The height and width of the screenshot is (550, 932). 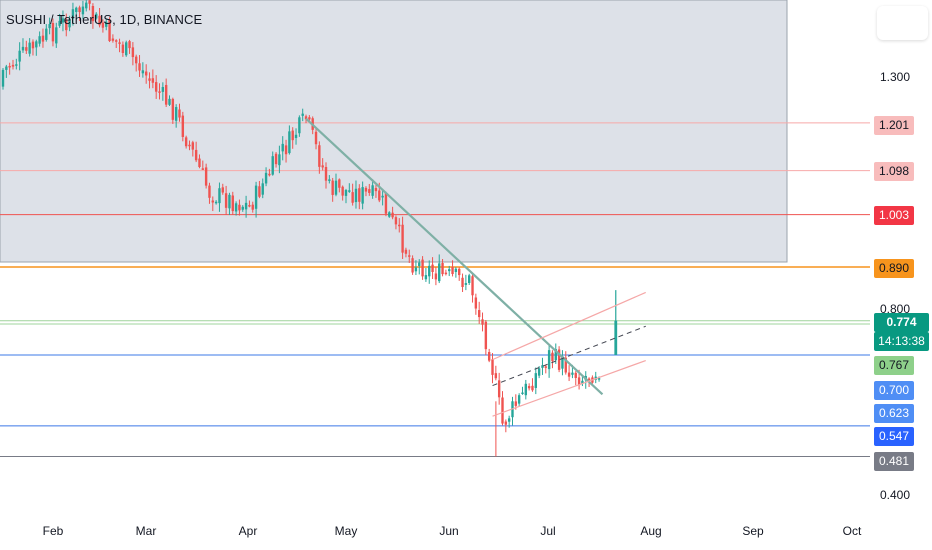 I want to click on chart-widget-box, so click(x=902, y=23).